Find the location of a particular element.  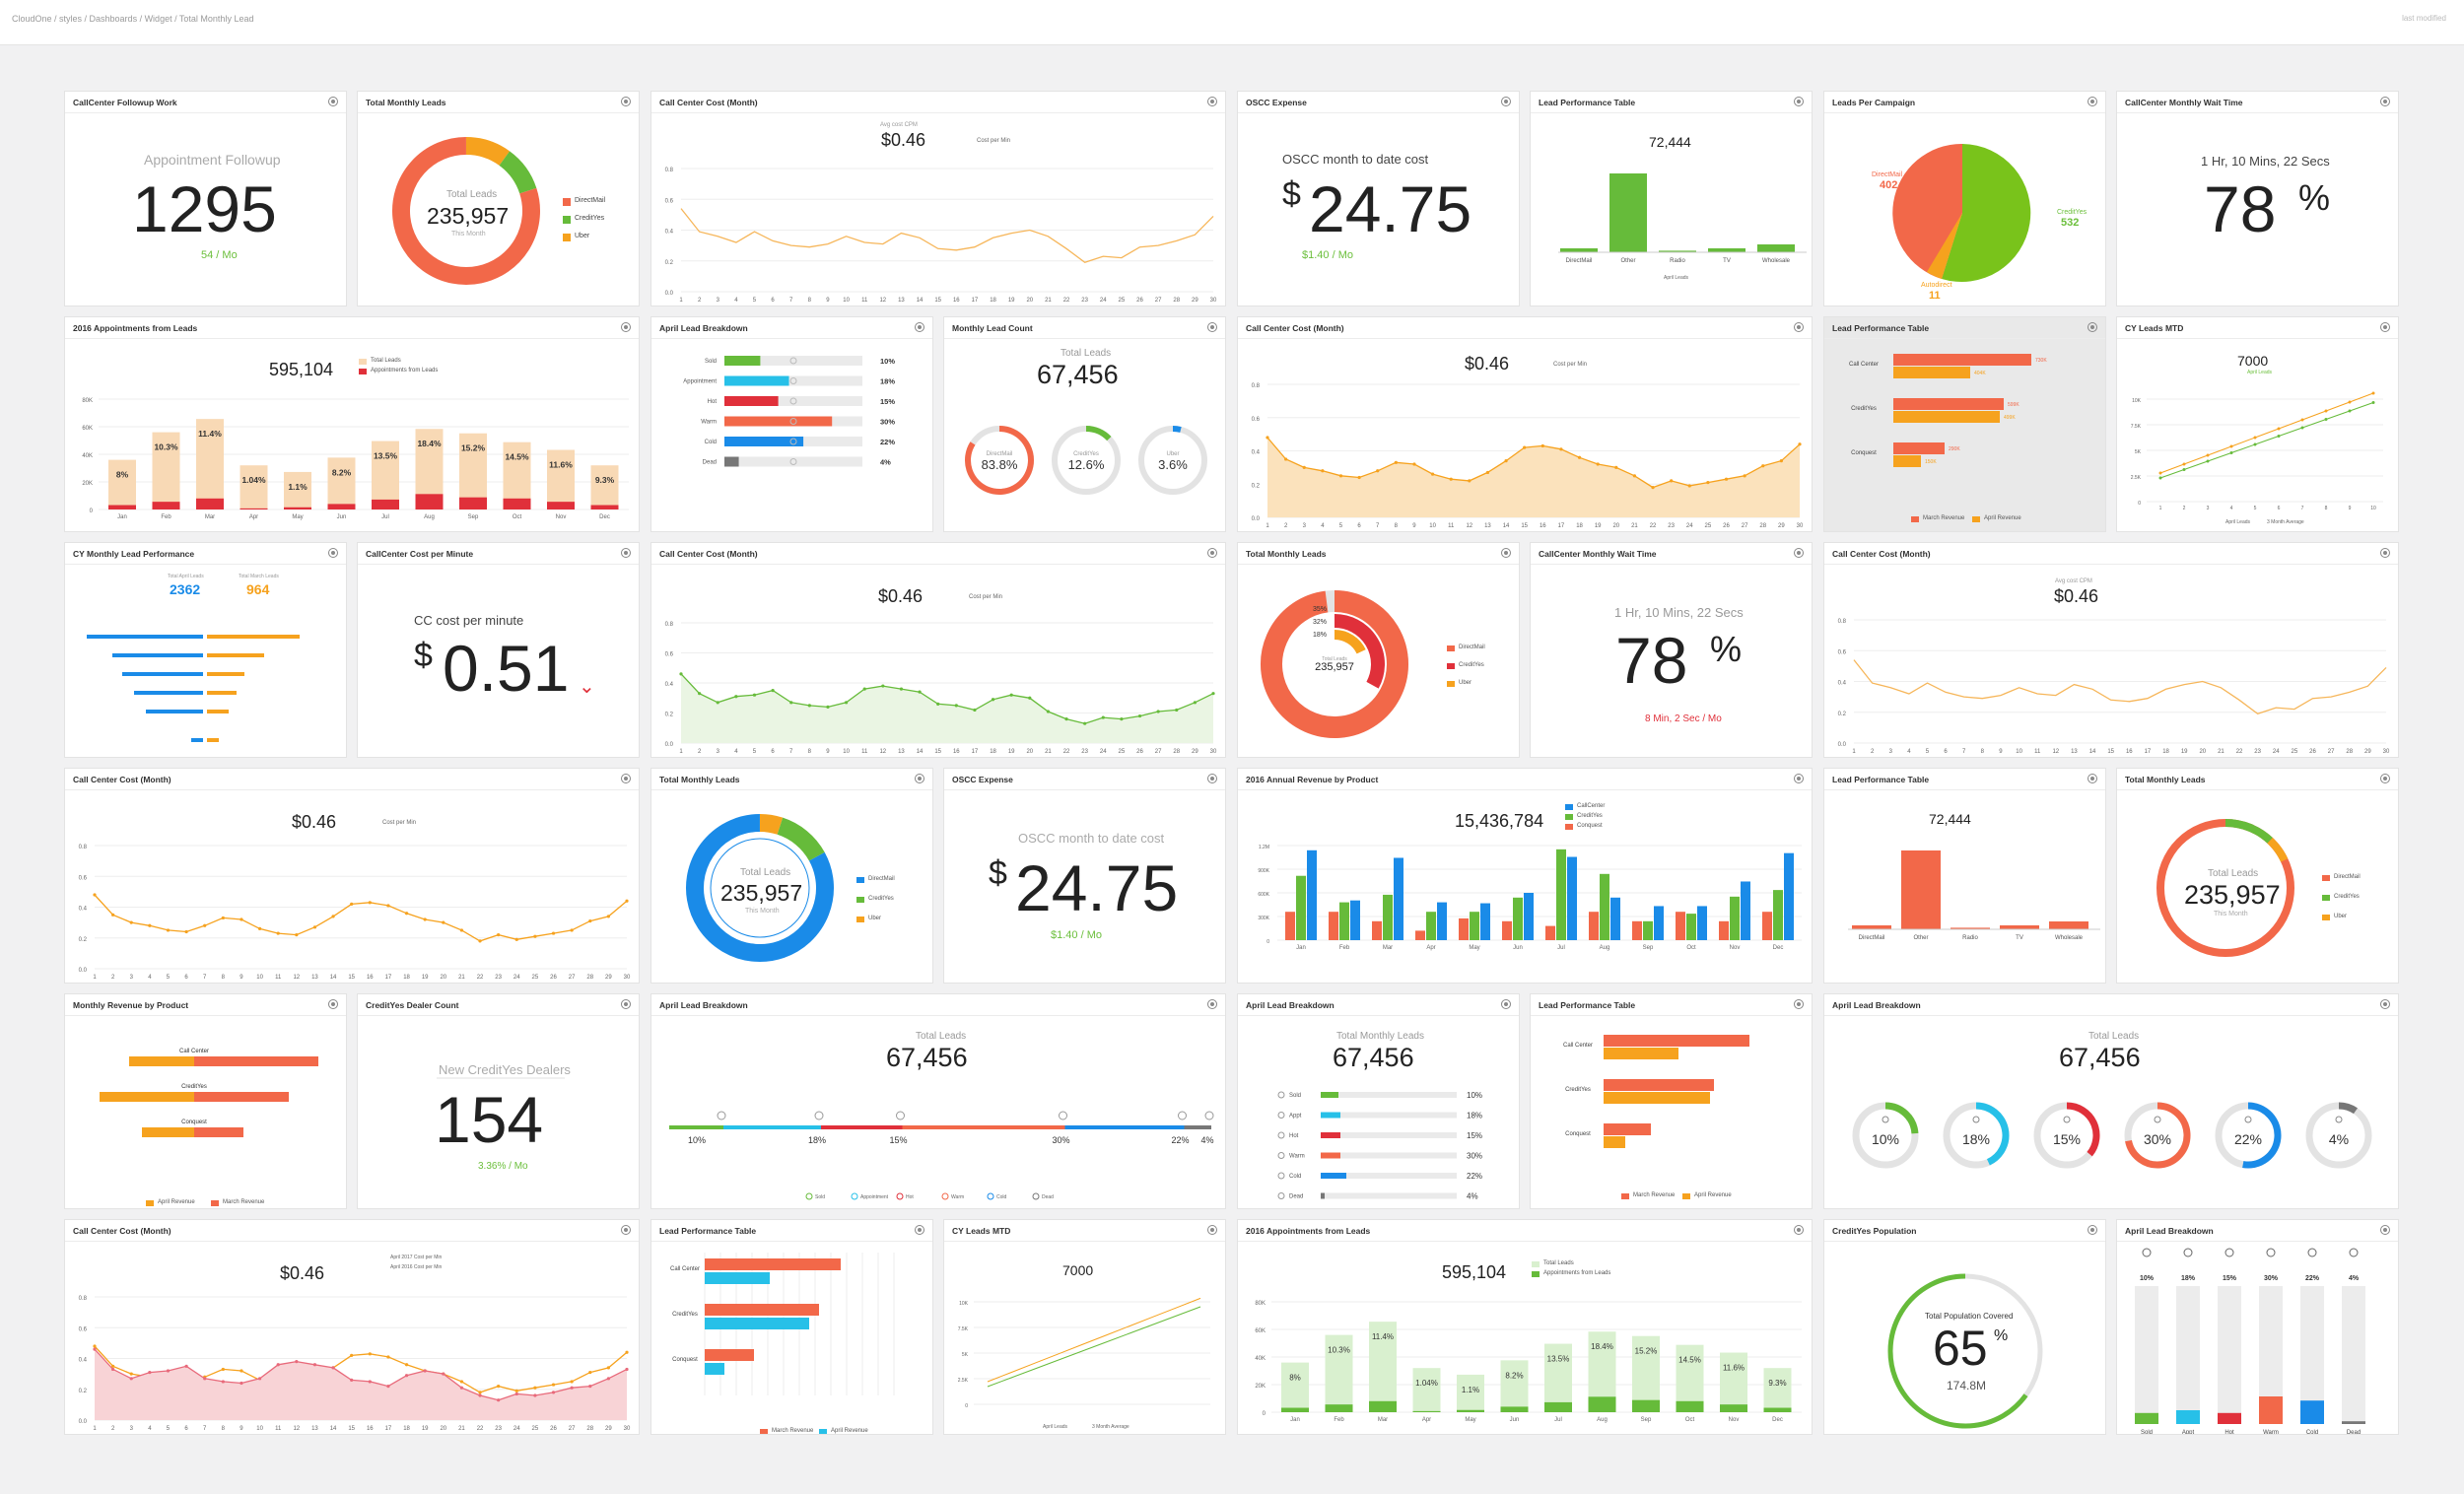

total-label: Total Leads is located at coordinates (941, 1036).